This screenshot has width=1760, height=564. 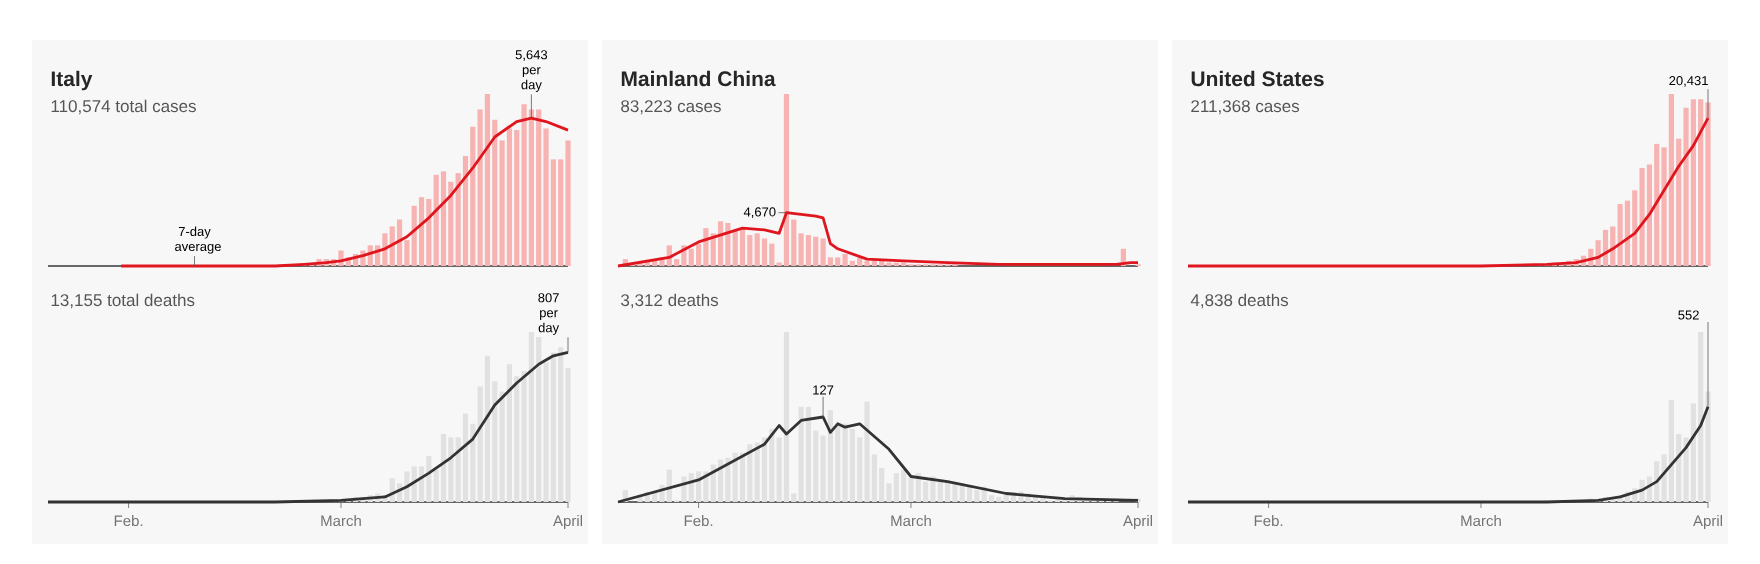 I want to click on chart-subtitle: 211,368 cases, so click(x=1245, y=107).